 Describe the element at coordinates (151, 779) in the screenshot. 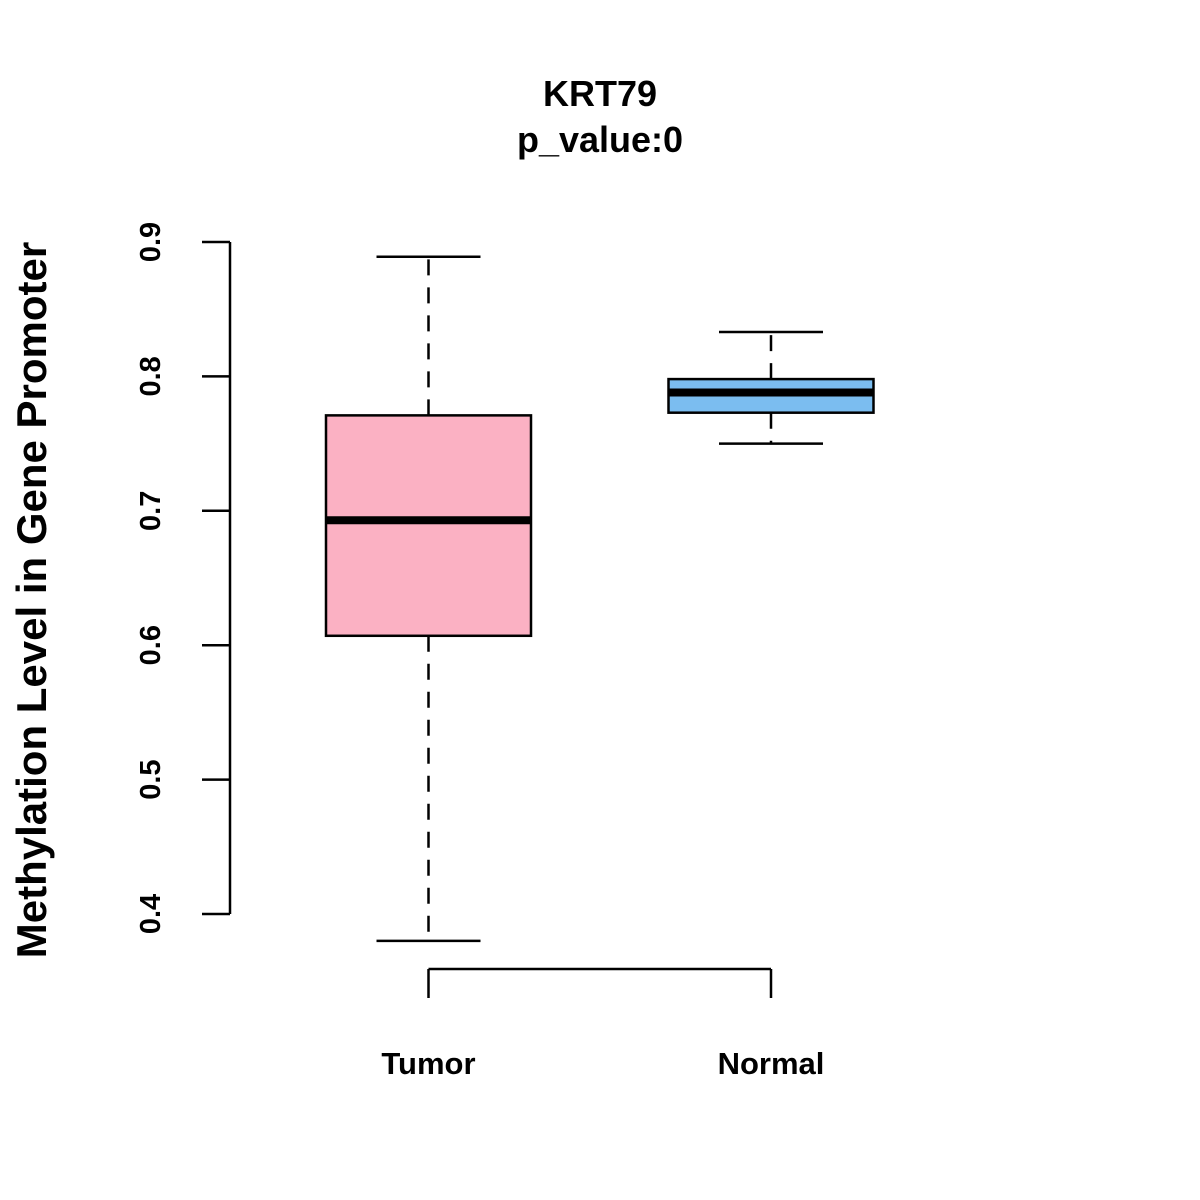

I see `y-tick-label: 0.5` at that location.